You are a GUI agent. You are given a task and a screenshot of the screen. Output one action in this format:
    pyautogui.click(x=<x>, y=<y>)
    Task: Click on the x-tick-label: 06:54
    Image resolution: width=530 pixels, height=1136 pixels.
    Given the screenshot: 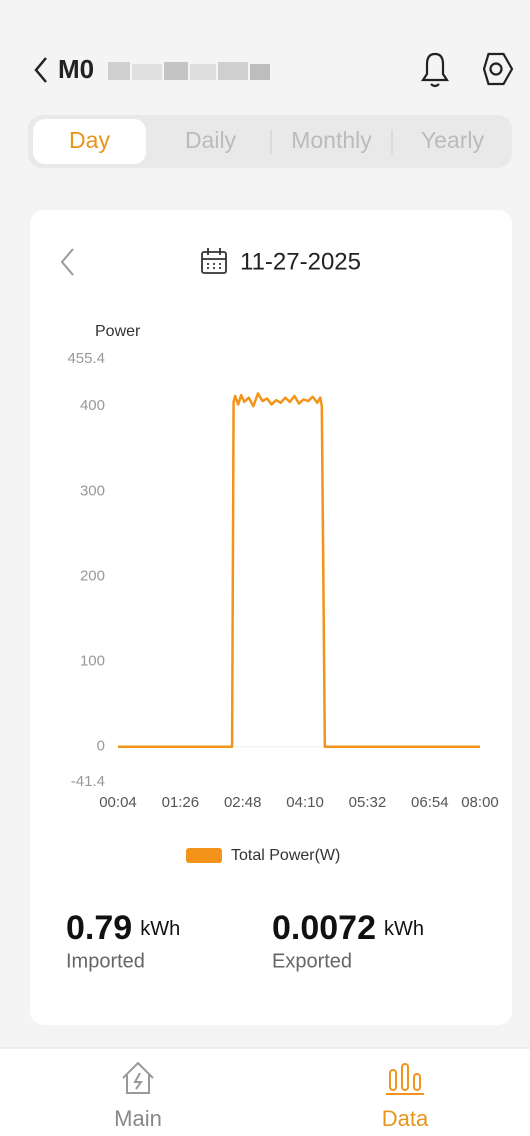 What is the action you would take?
    pyautogui.click(x=430, y=802)
    